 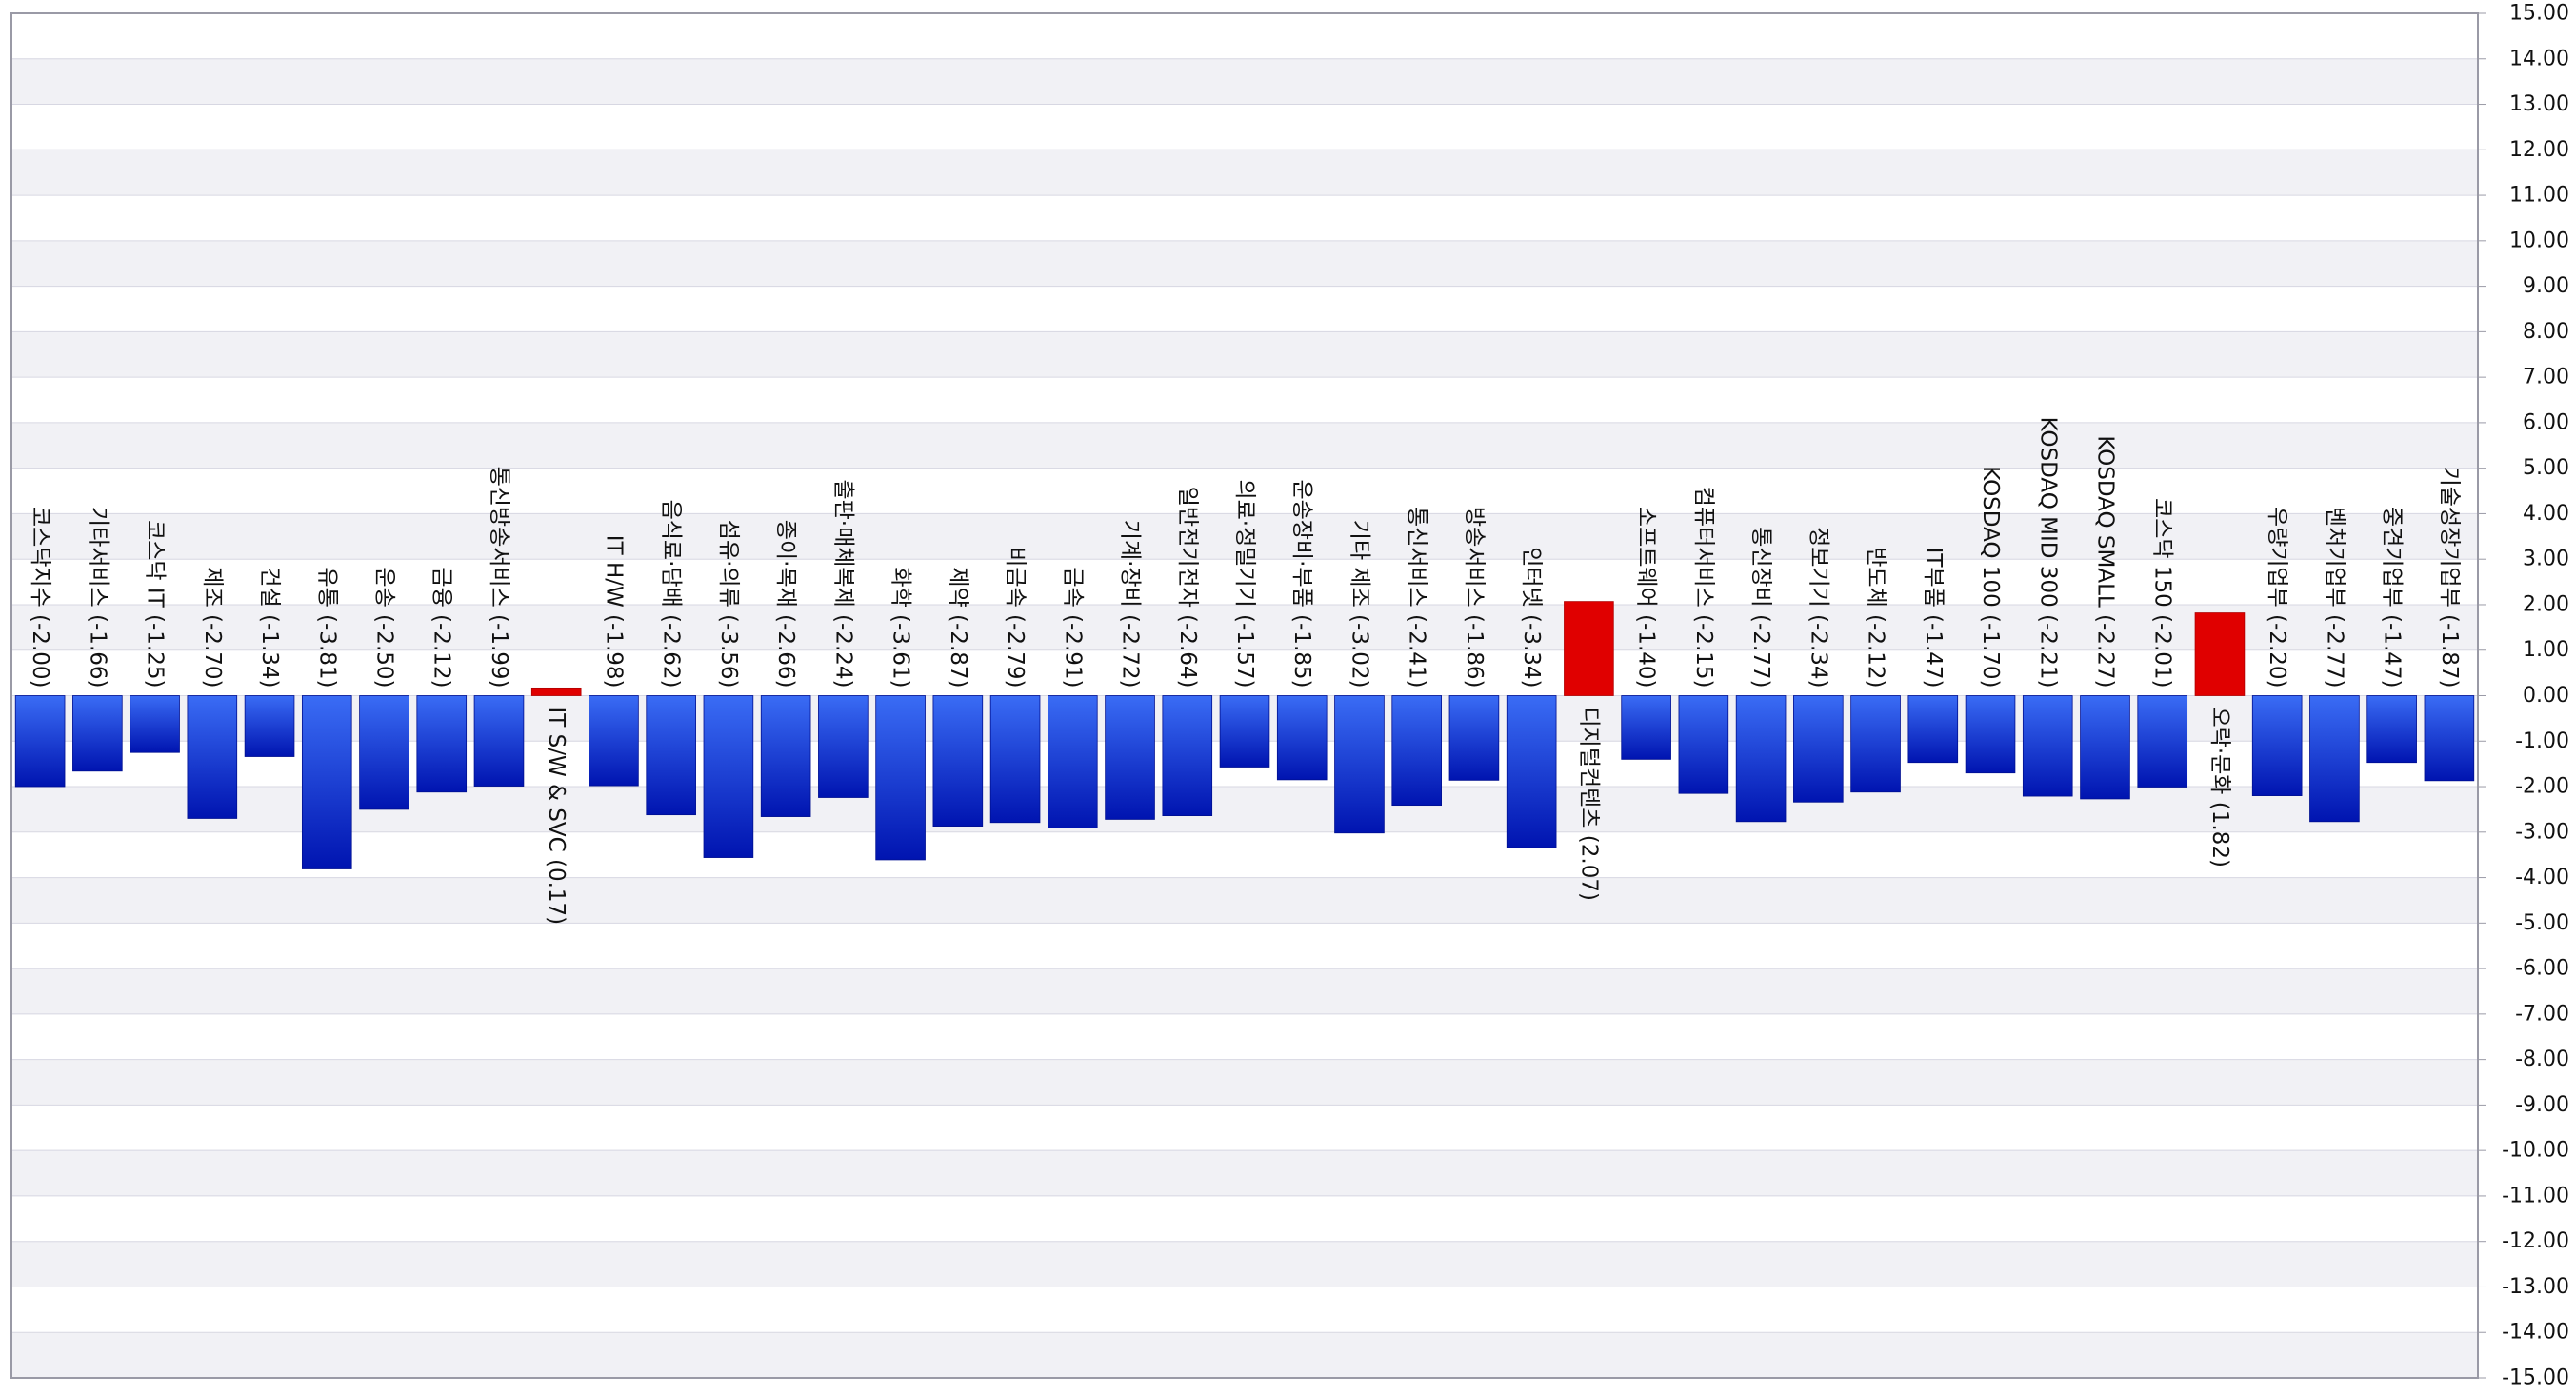 What do you see at coordinates (2542, 1105) in the screenshot?
I see `y-tick-label: -9.00` at bounding box center [2542, 1105].